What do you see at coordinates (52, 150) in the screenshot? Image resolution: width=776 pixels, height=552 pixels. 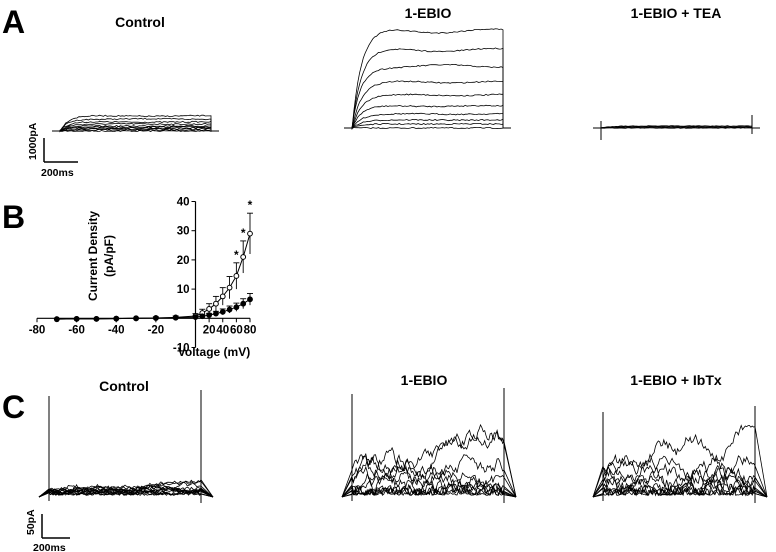 I see `panel-a-scale-bar: 1000pA 200ms` at bounding box center [52, 150].